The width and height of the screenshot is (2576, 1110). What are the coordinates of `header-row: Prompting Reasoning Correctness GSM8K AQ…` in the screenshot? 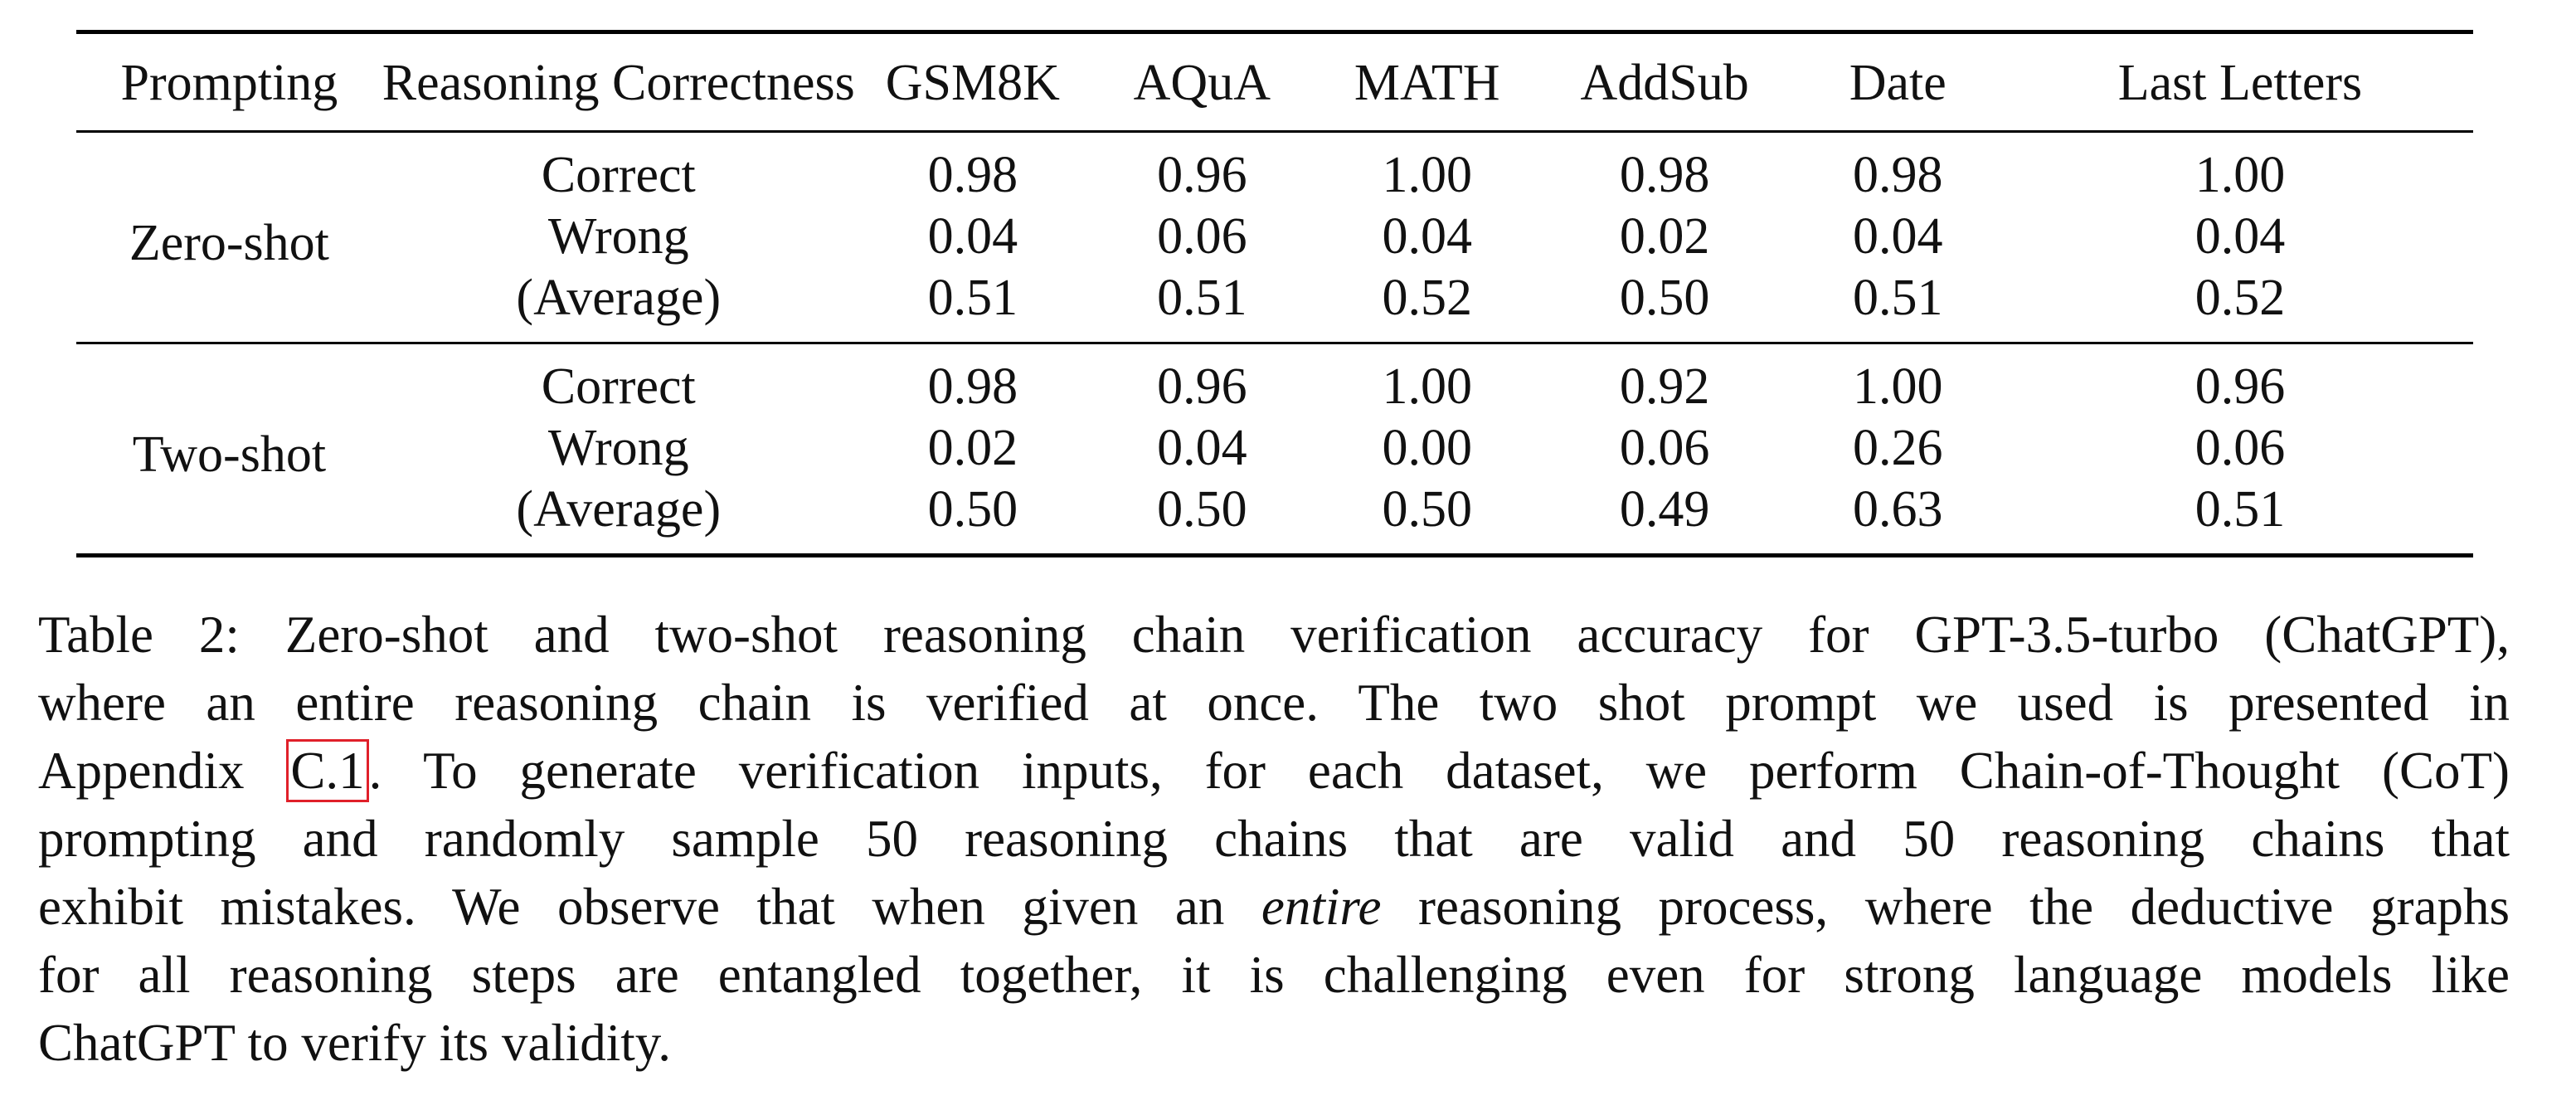 It's located at (1274, 82).